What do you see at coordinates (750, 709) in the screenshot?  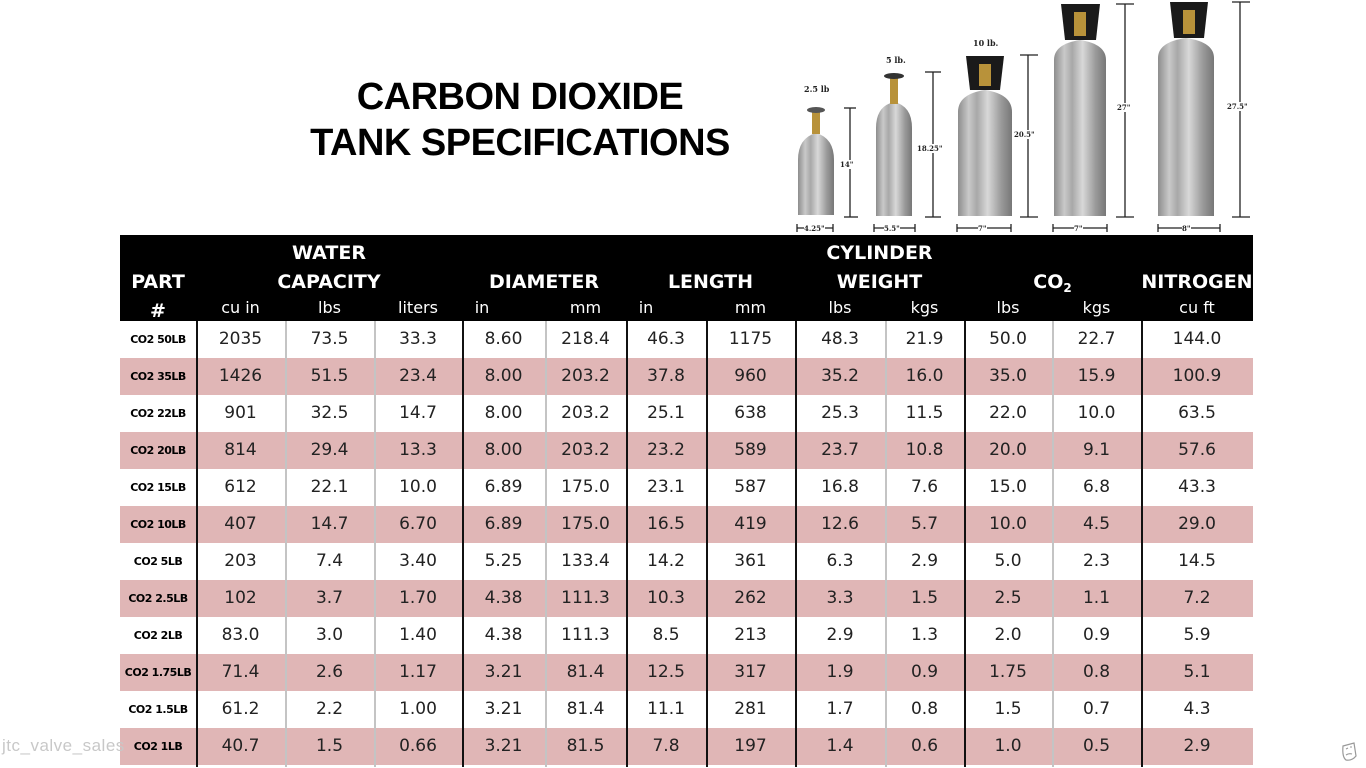 I see `table-cell: 281` at bounding box center [750, 709].